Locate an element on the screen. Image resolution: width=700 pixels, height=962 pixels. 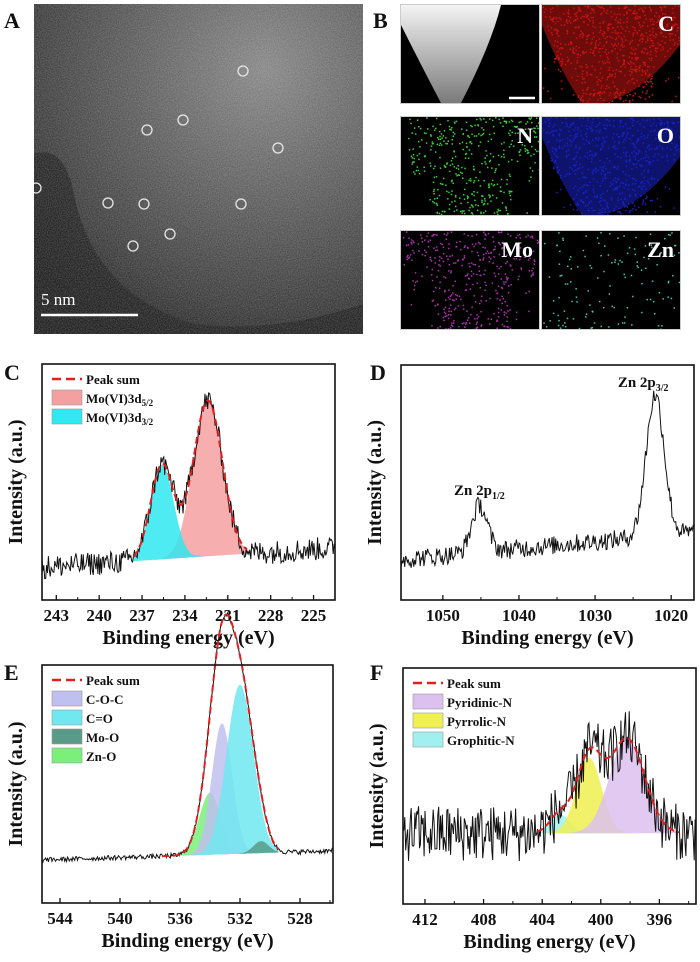
x-tick-label: 396 is located at coordinates (660, 919).